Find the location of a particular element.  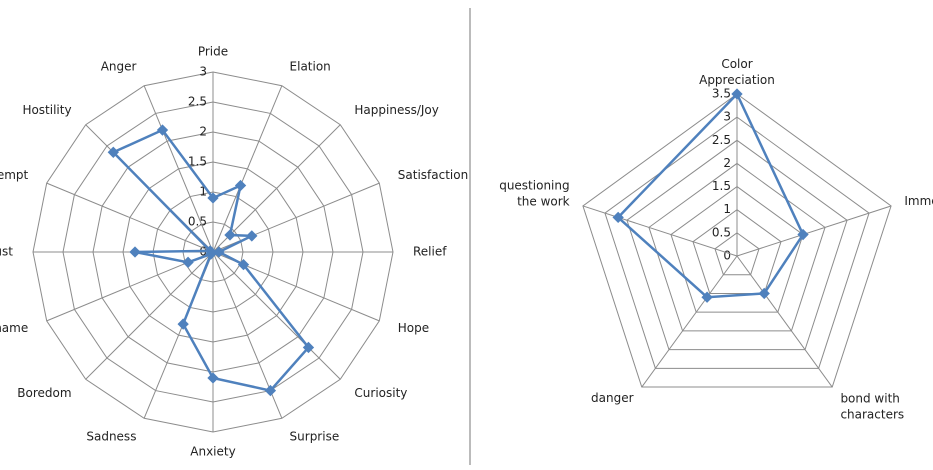

axis-label: Happiness/Joy is located at coordinates (396, 110).